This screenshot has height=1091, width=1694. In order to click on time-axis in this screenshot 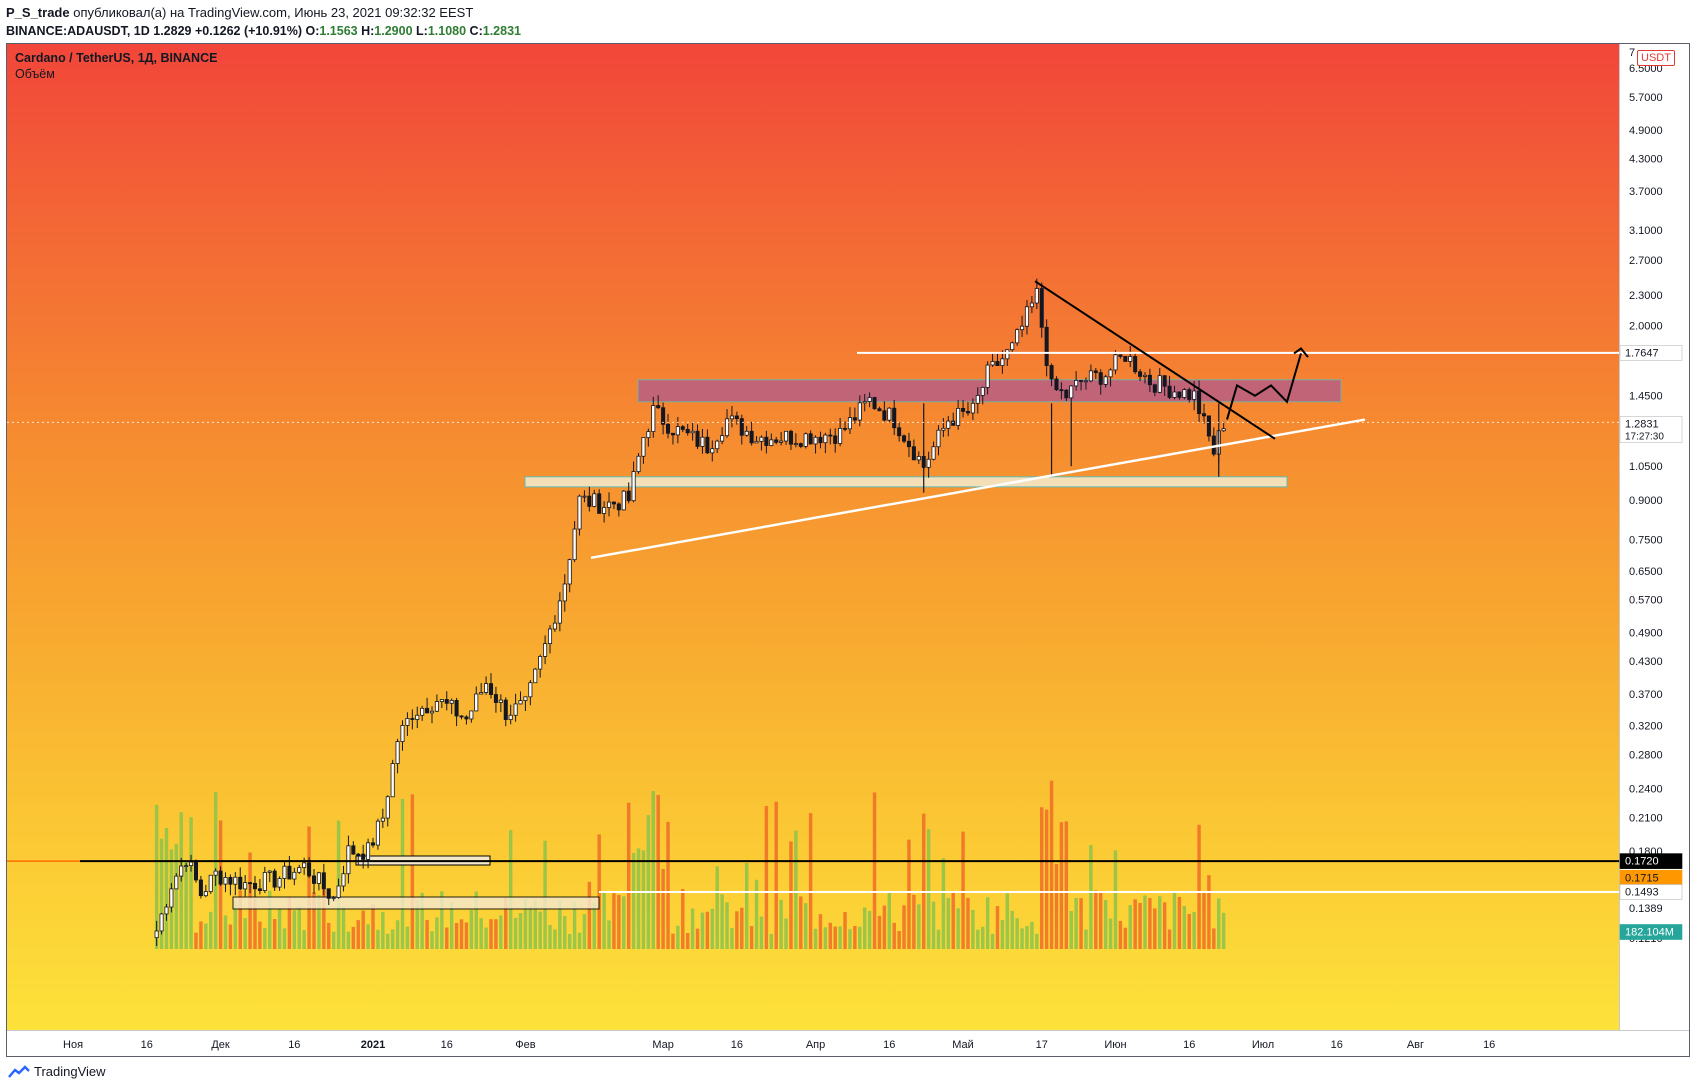, I will do `click(848, 1043)`.